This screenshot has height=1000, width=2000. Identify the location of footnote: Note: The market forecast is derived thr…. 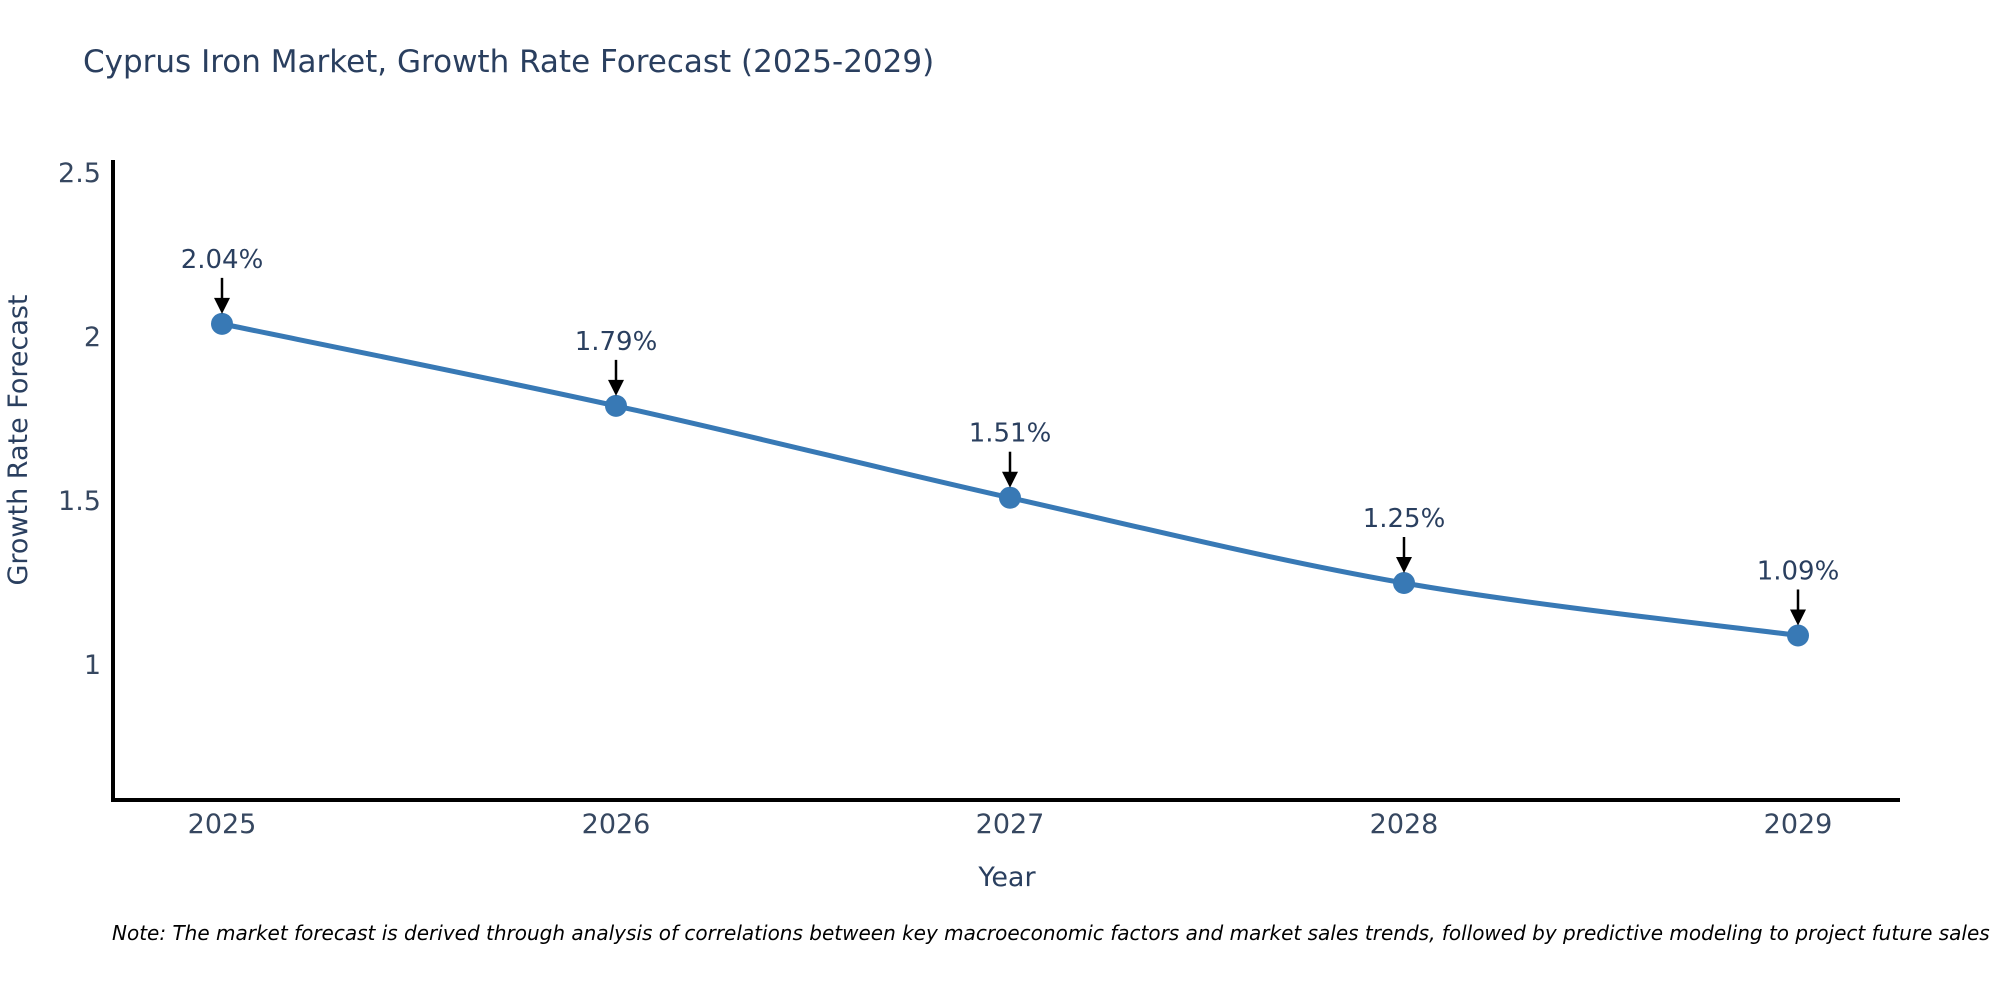
(1051, 933).